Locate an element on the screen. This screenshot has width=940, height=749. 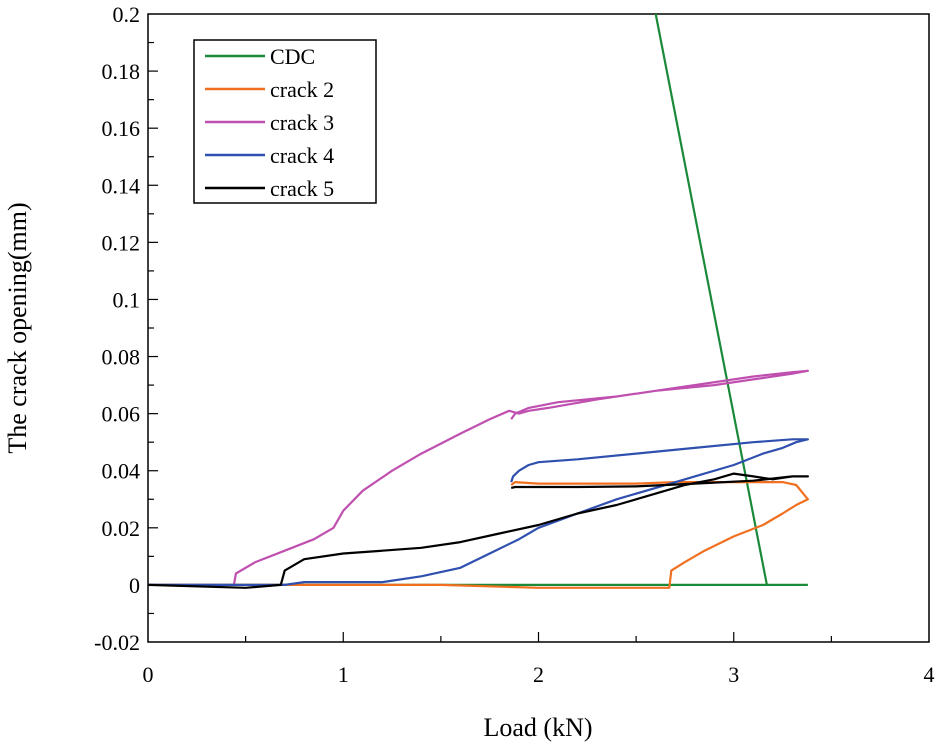
y-tick-label: 0.16 is located at coordinates (121, 128).